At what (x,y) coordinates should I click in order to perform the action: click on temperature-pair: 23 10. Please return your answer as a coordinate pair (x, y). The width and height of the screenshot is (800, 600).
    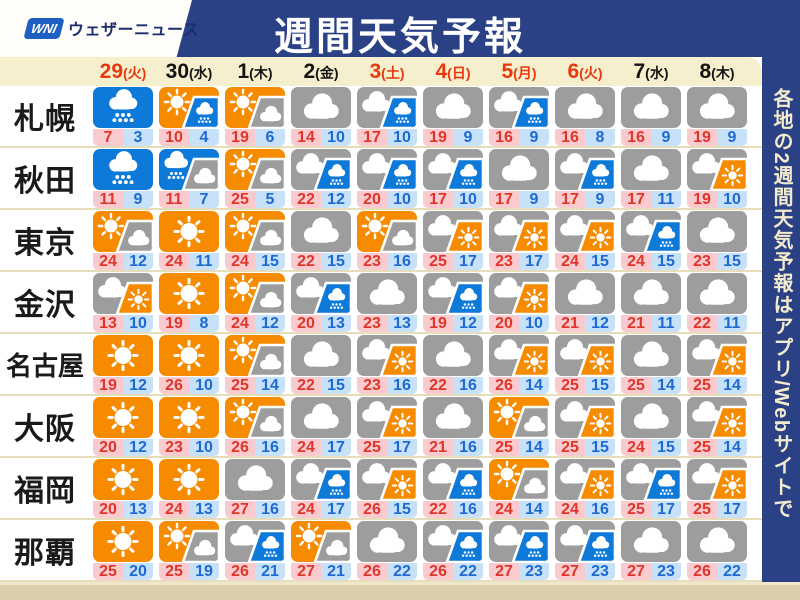
    Looking at the image, I should click on (189, 447).